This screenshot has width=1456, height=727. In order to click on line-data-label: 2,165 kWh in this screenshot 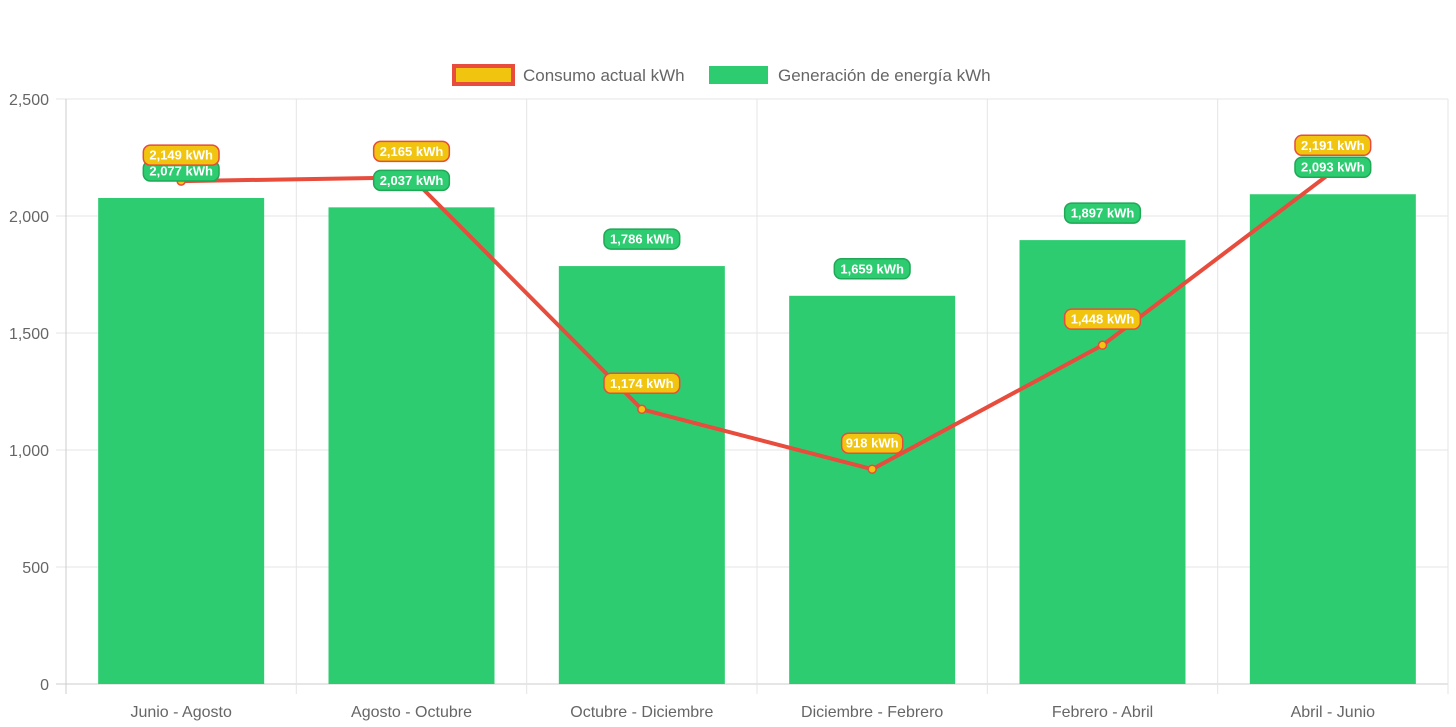, I will do `click(411, 151)`.